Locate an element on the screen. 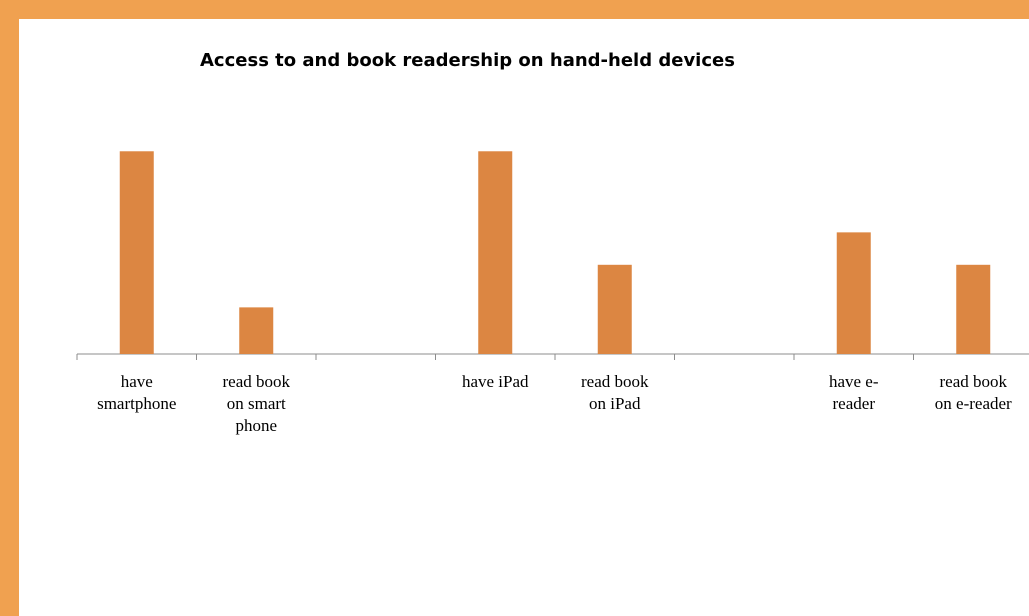 The height and width of the screenshot is (616, 1029). x-tick-label: read book on e-reader is located at coordinates (973, 392).